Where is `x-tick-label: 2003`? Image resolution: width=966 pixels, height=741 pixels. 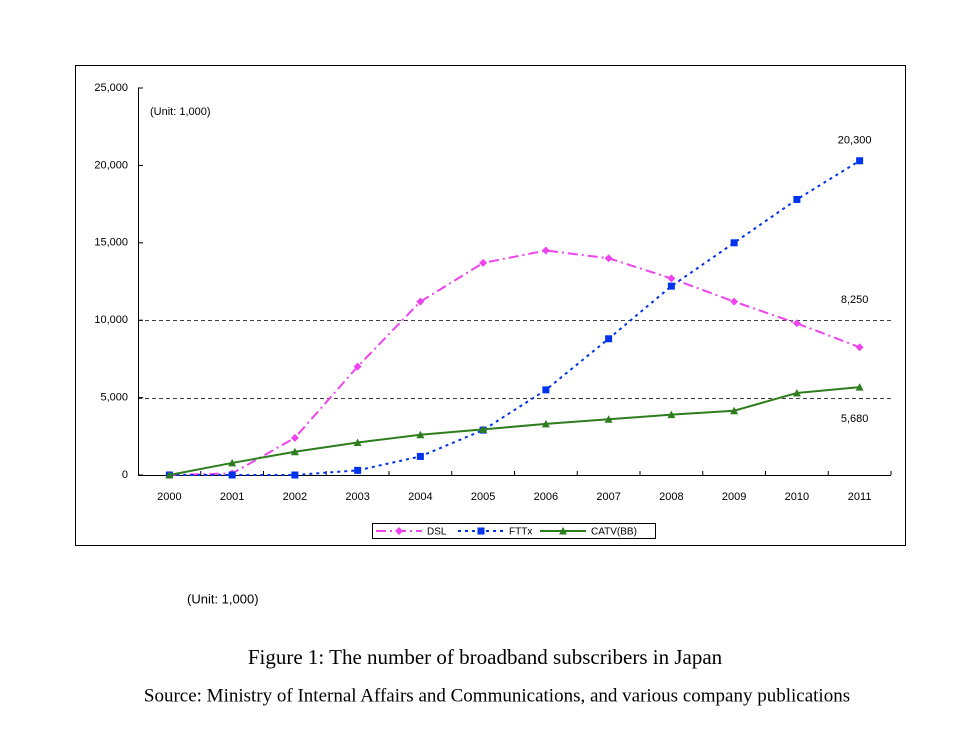 x-tick-label: 2003 is located at coordinates (357, 497).